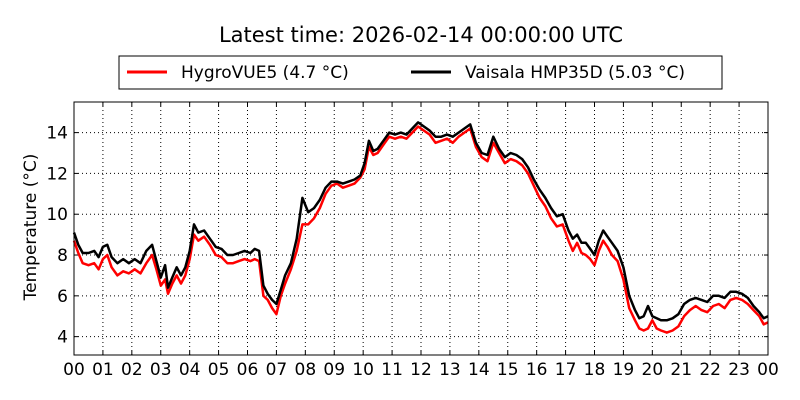  I want to click on x-tick-label: 16, so click(537, 370).